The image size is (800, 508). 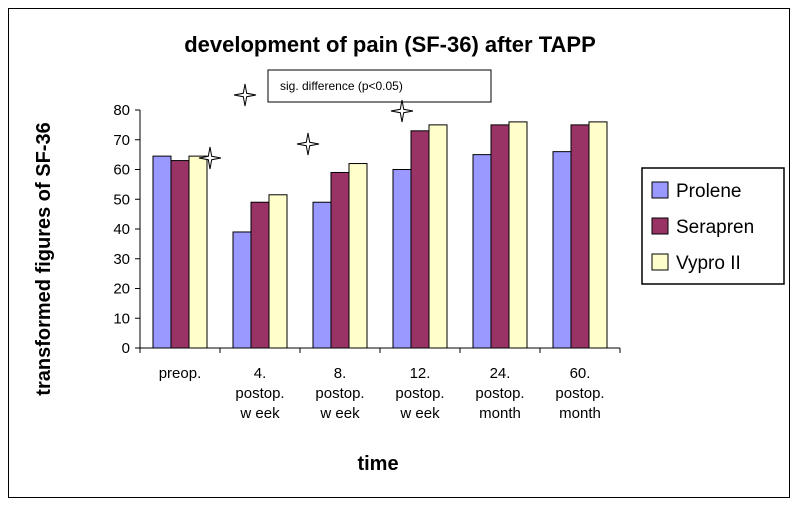 What do you see at coordinates (390, 44) in the screenshot?
I see `chart-title: development of pain (SF-36) after TAPP` at bounding box center [390, 44].